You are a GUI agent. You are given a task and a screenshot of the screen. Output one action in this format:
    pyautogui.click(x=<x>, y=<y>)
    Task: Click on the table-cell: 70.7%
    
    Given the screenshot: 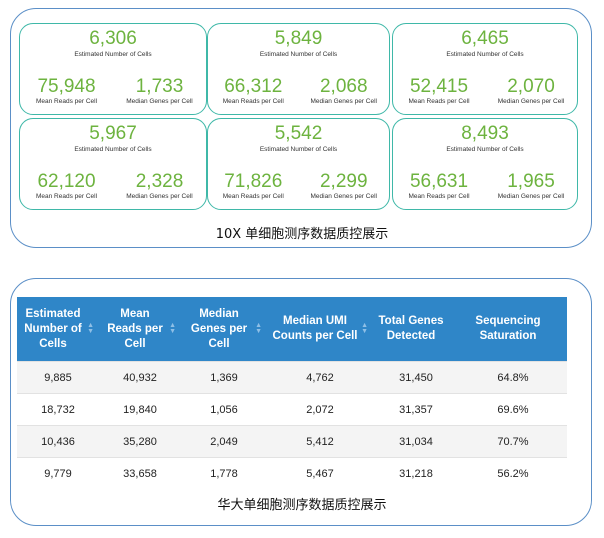 What is the action you would take?
    pyautogui.click(x=513, y=441)
    